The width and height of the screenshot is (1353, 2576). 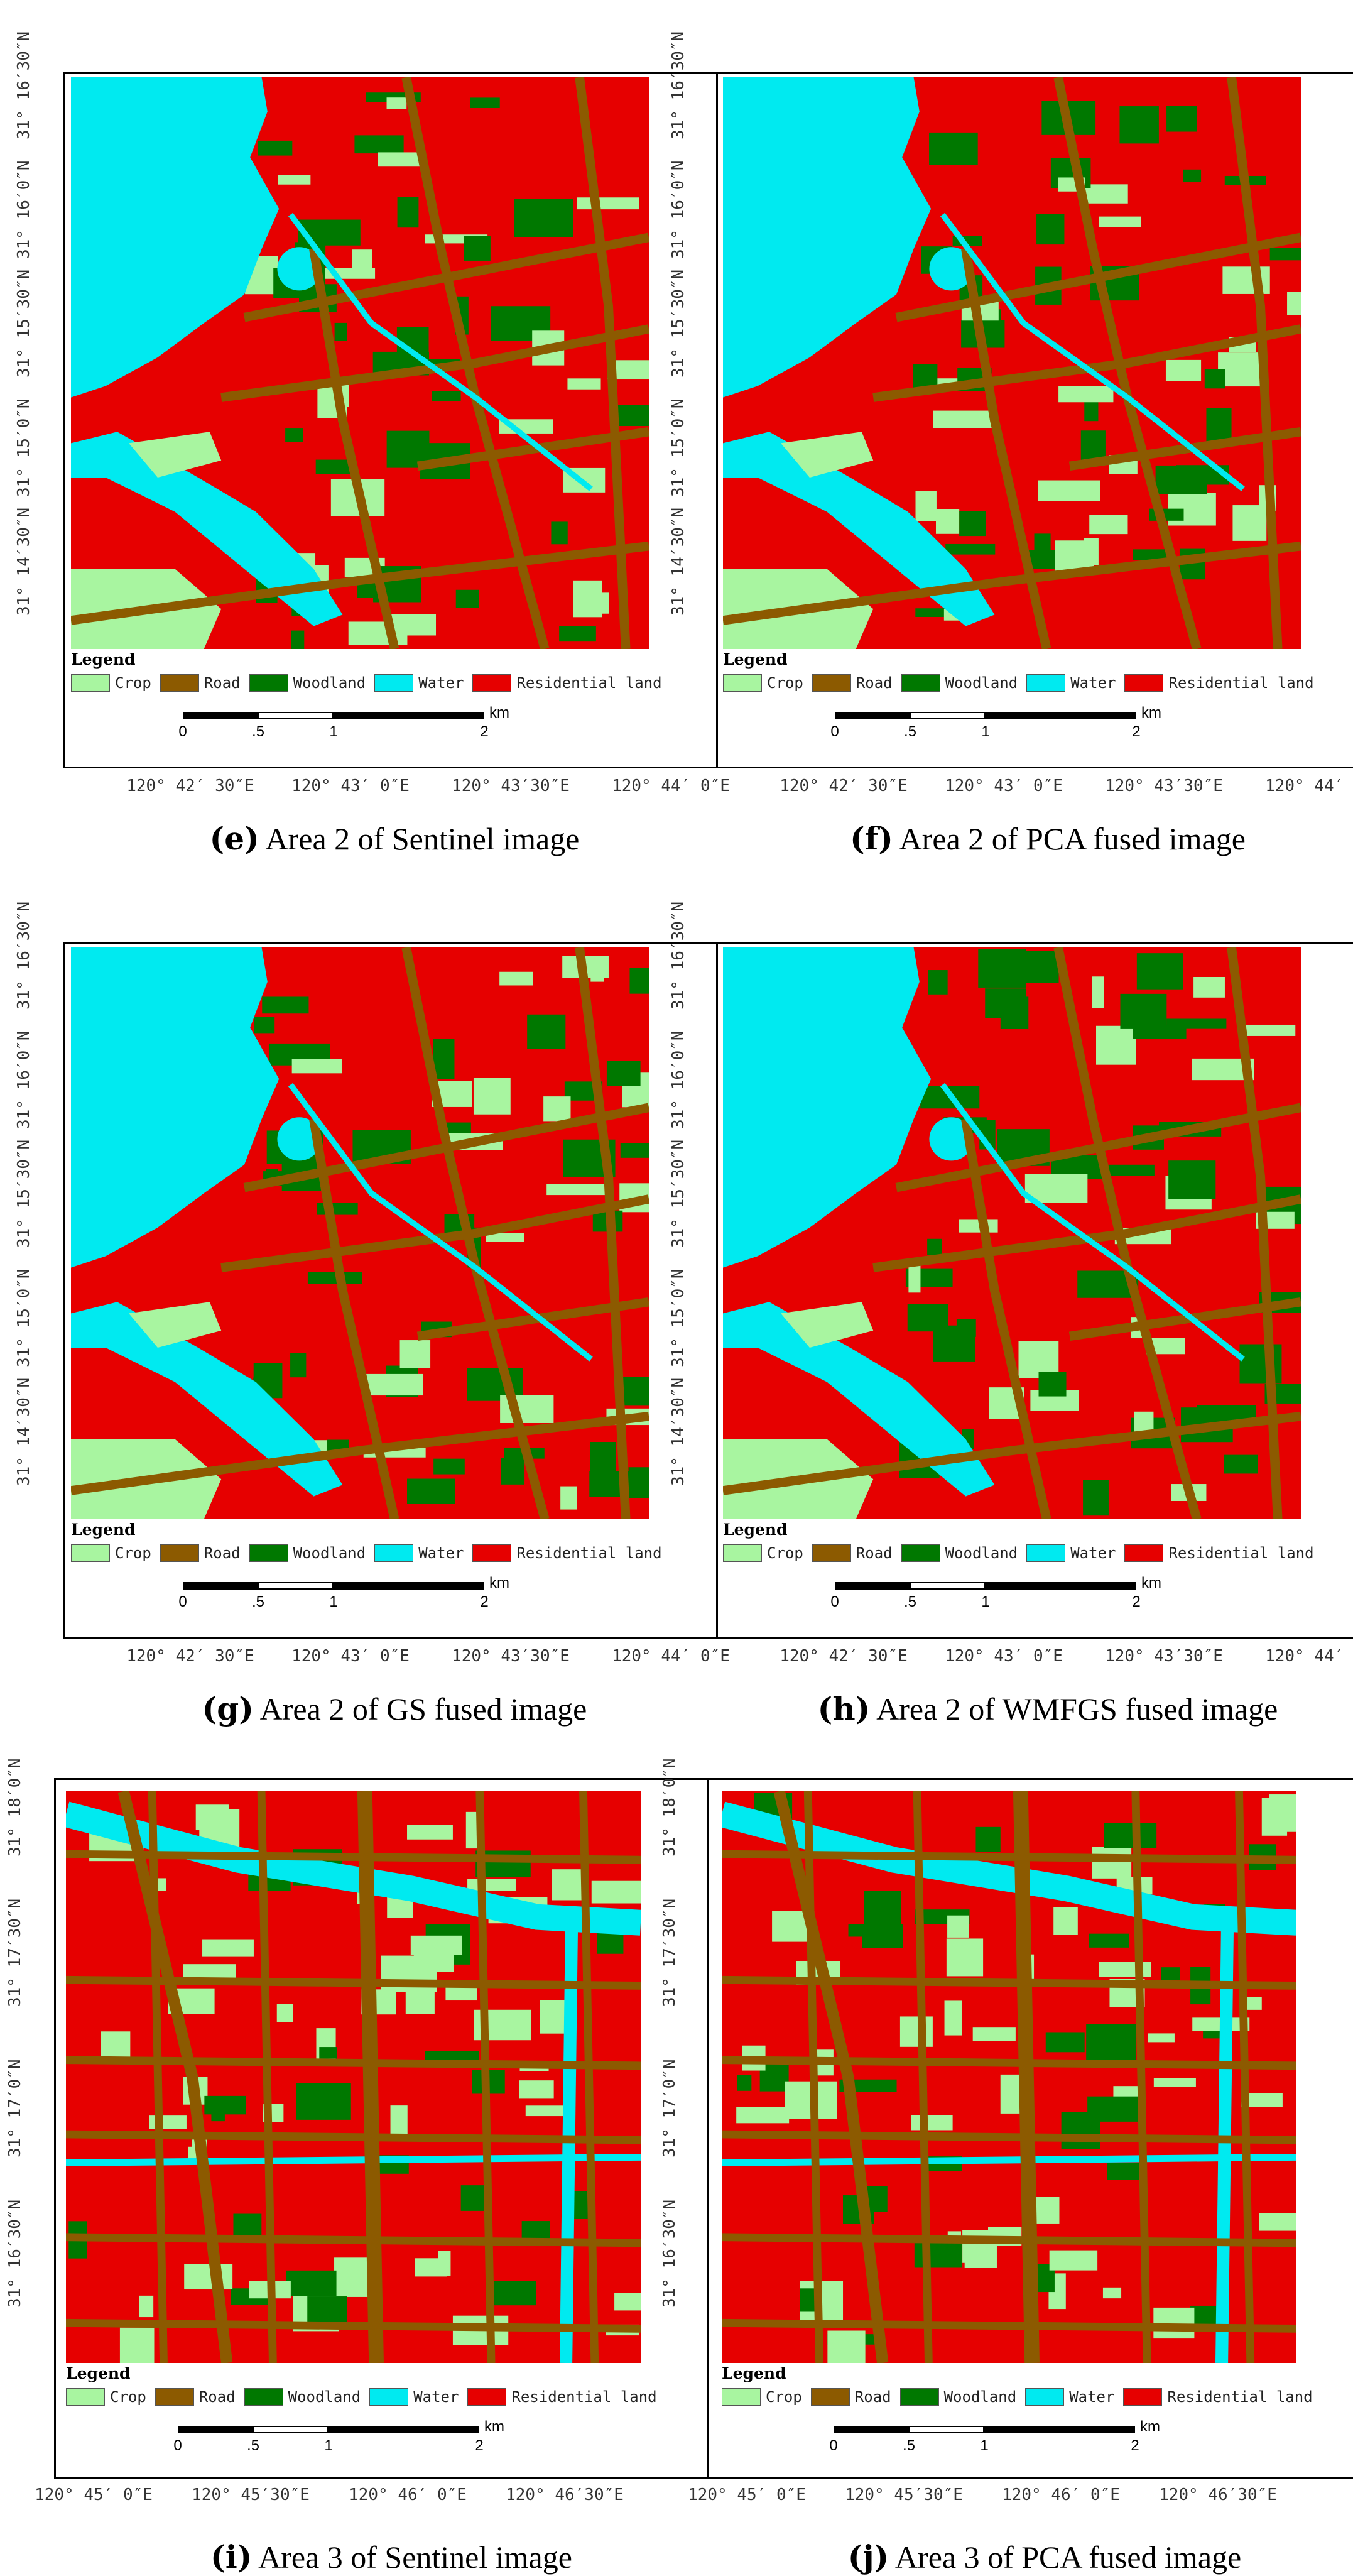 I want to click on caption-text: Area 2 of Sentinel image, so click(x=419, y=839).